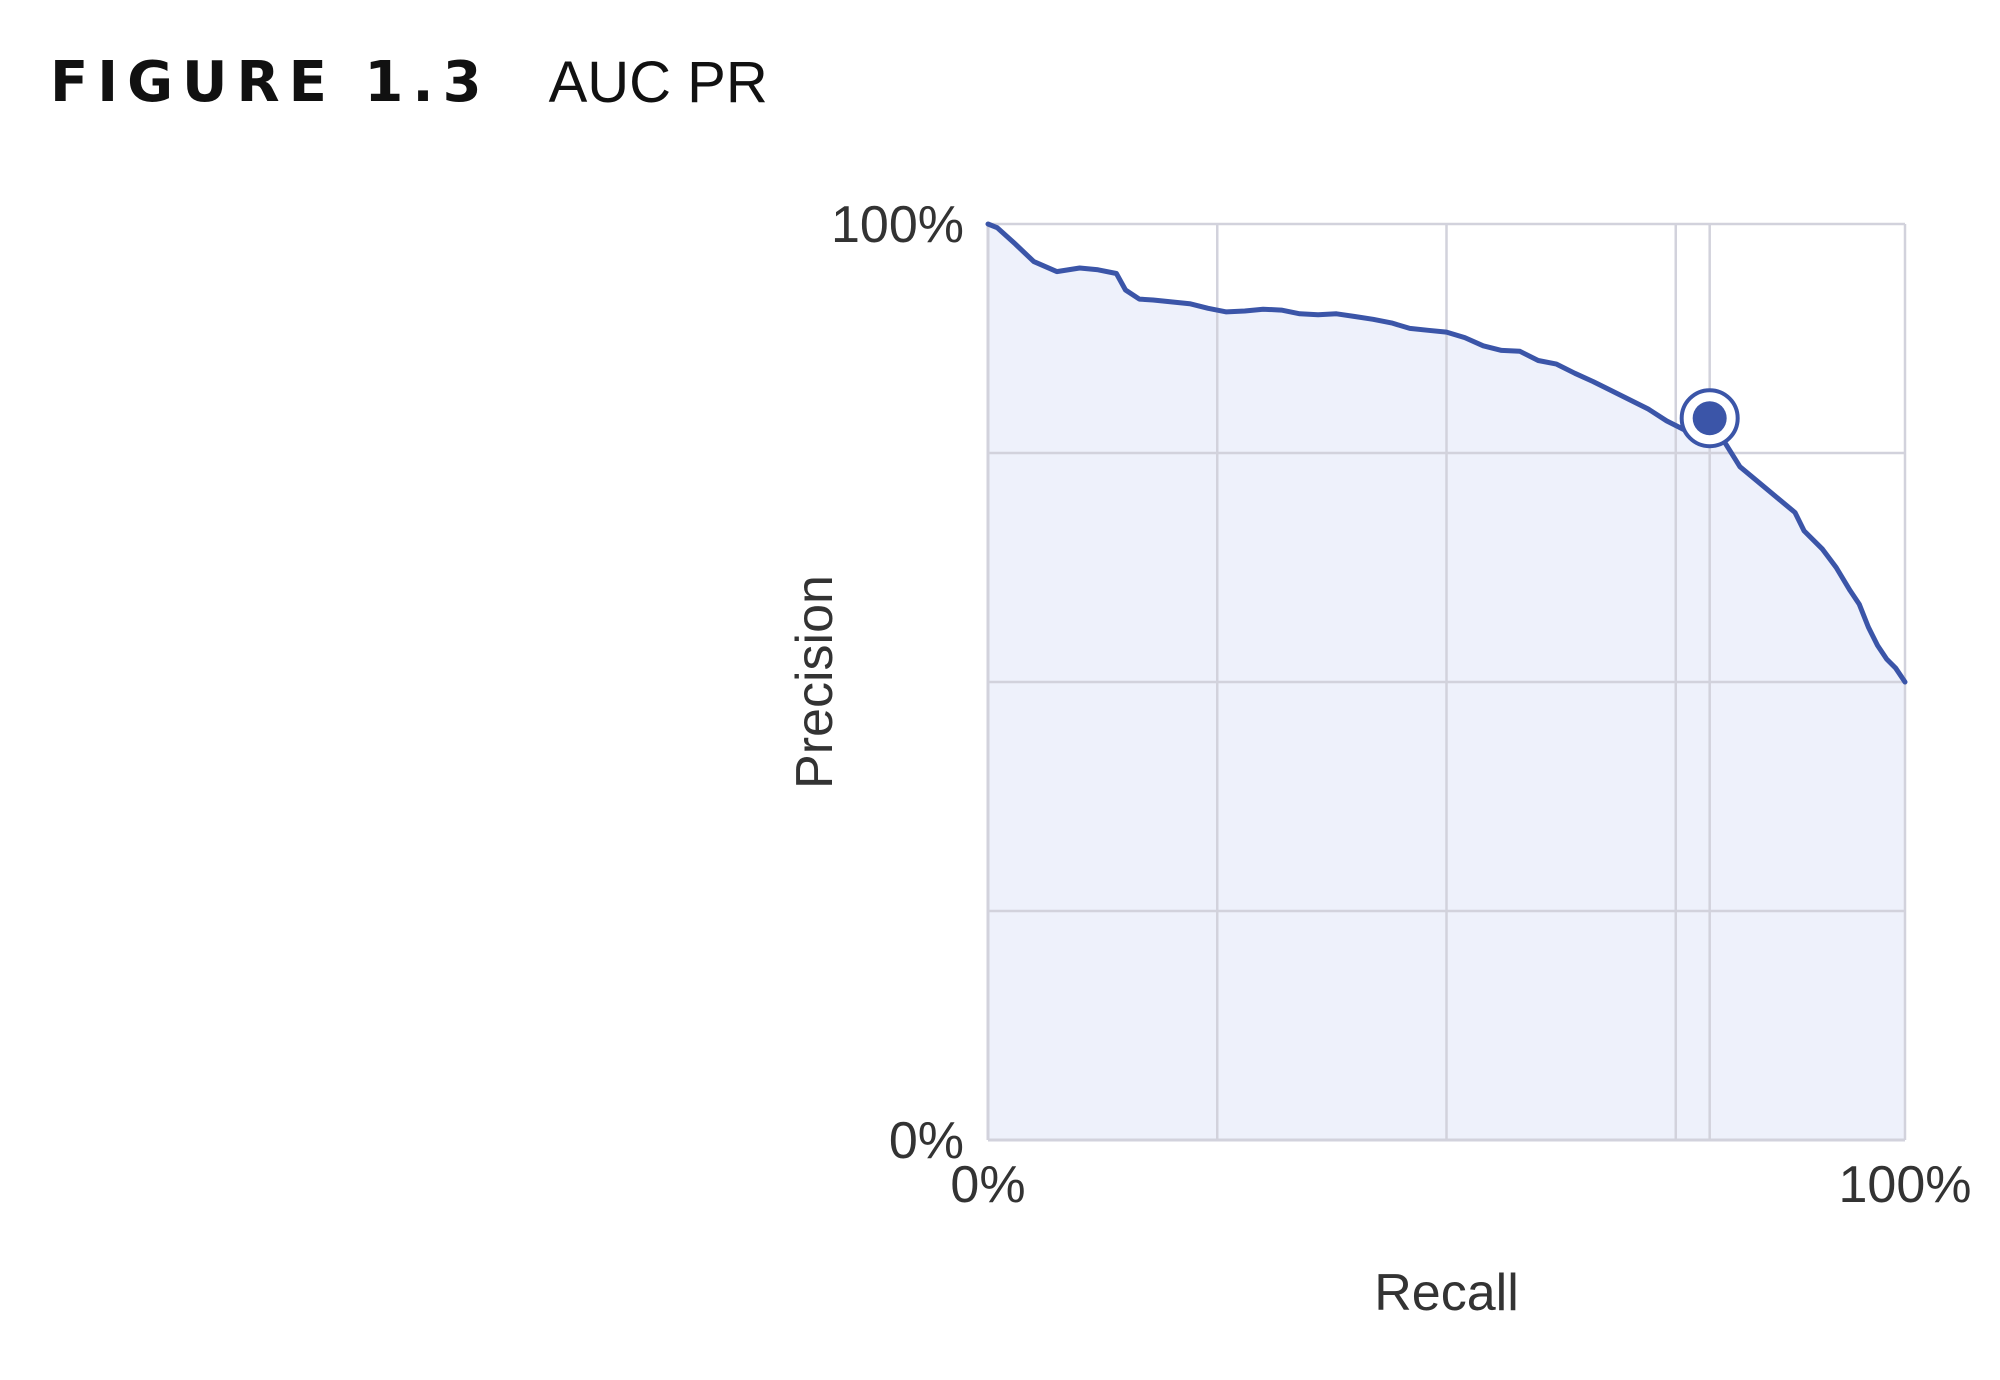  I want to click on figure-header: FIGURE 1.3 AUC PR, so click(409, 82).